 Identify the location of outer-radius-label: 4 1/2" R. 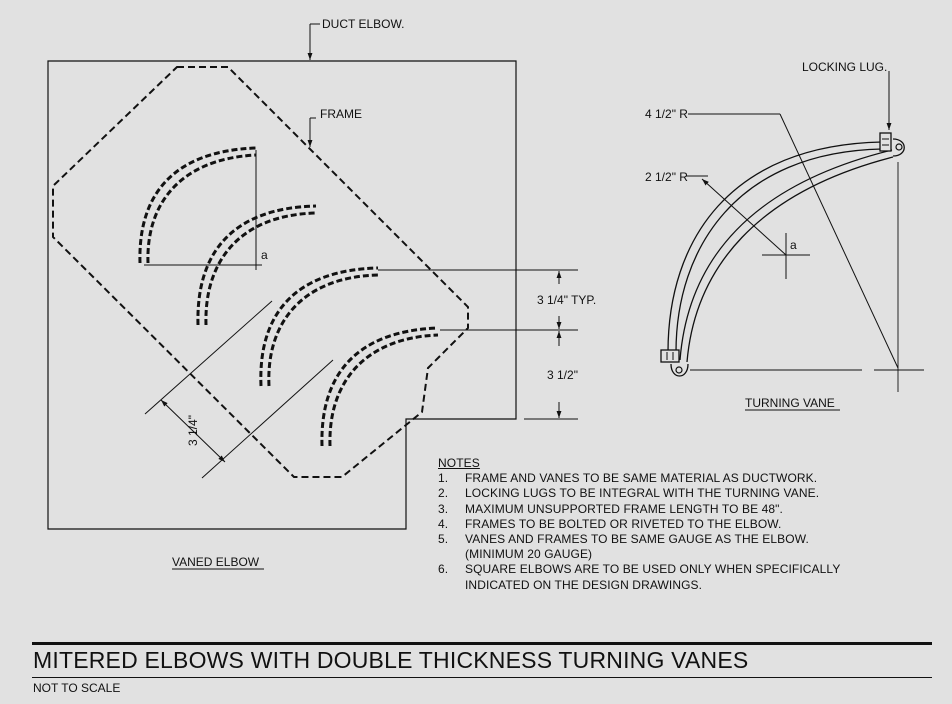
(666, 114).